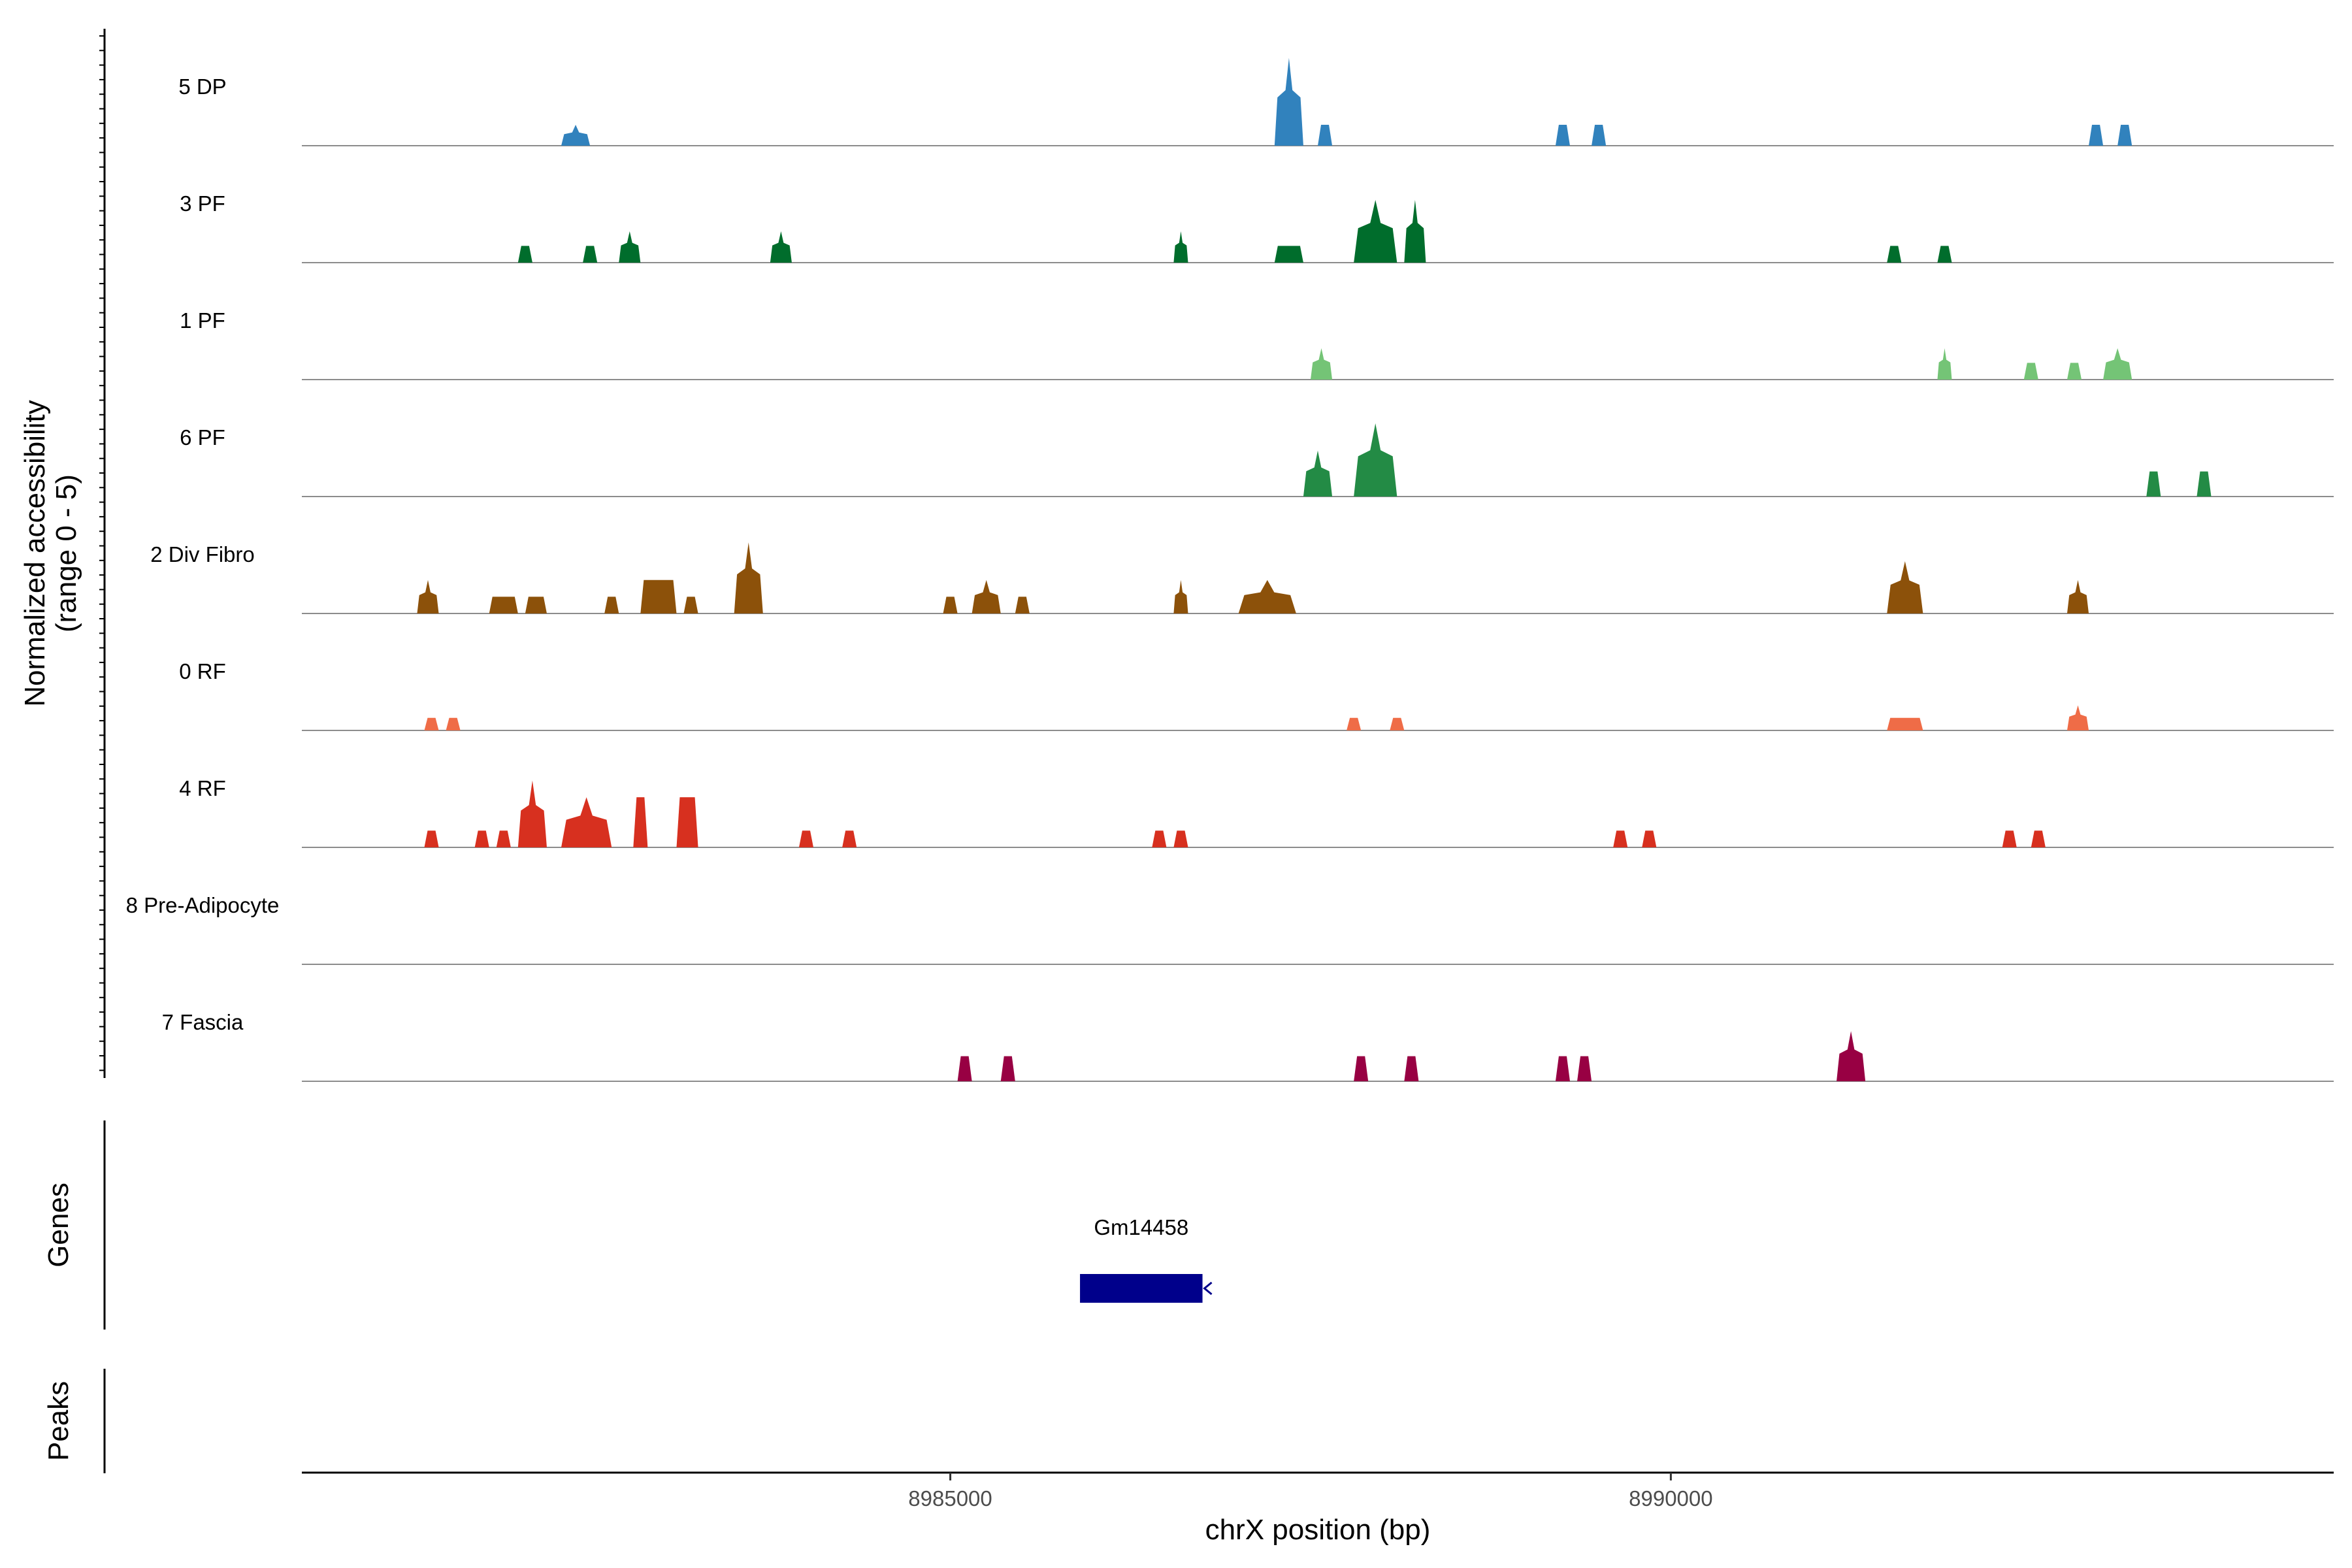  What do you see at coordinates (1208, 1288) in the screenshot?
I see `strand-arrow-icon` at bounding box center [1208, 1288].